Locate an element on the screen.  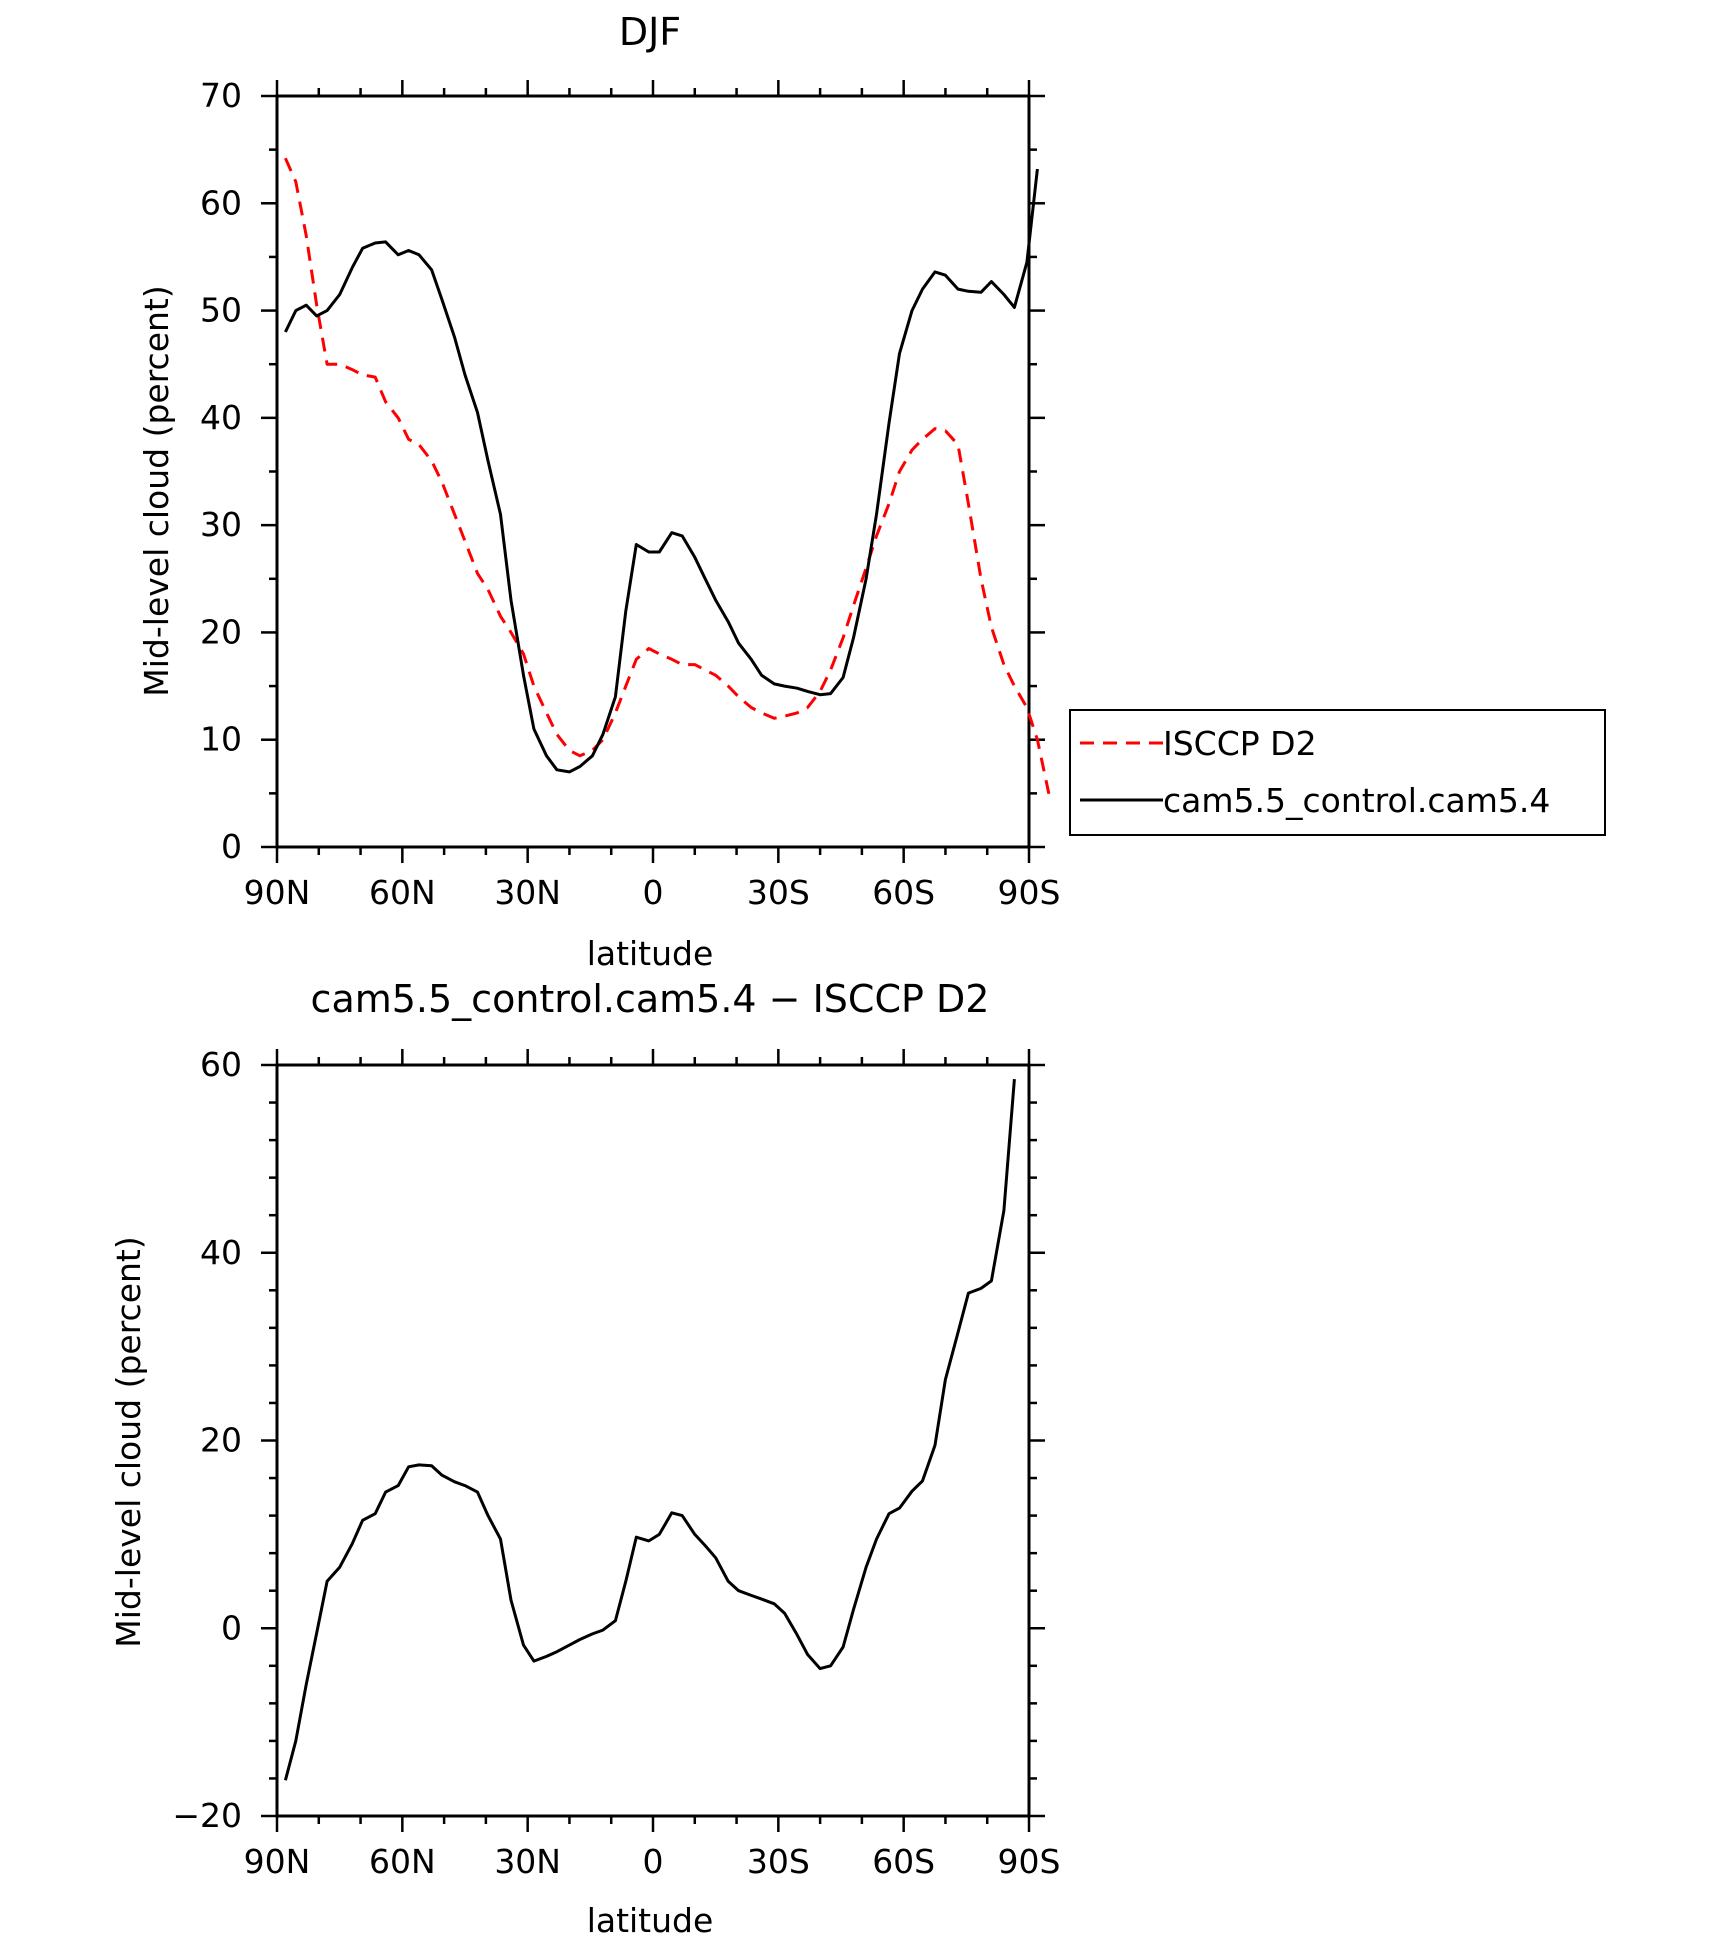
chart-title: cam5.5_control.cam5.4 − ISCCP D2 is located at coordinates (650, 999).